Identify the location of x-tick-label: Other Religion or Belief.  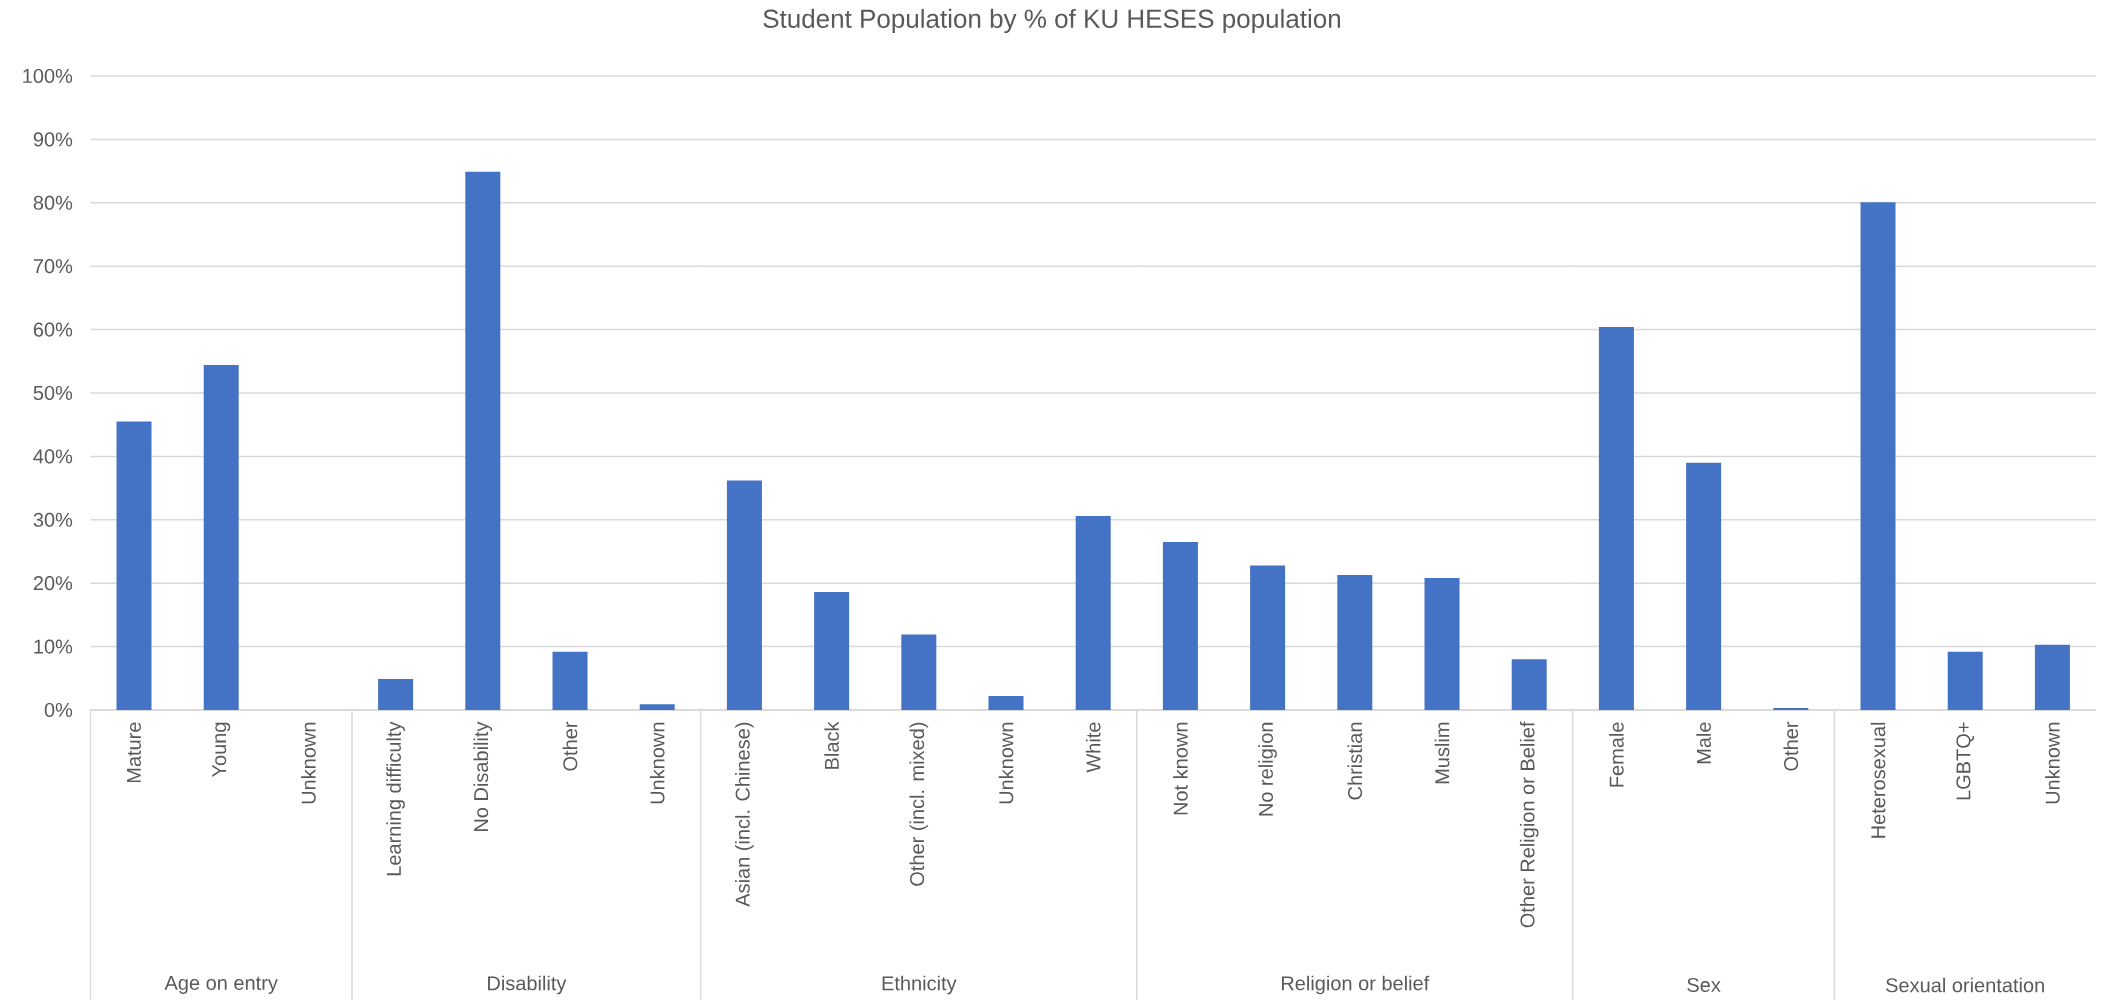
(1529, 824).